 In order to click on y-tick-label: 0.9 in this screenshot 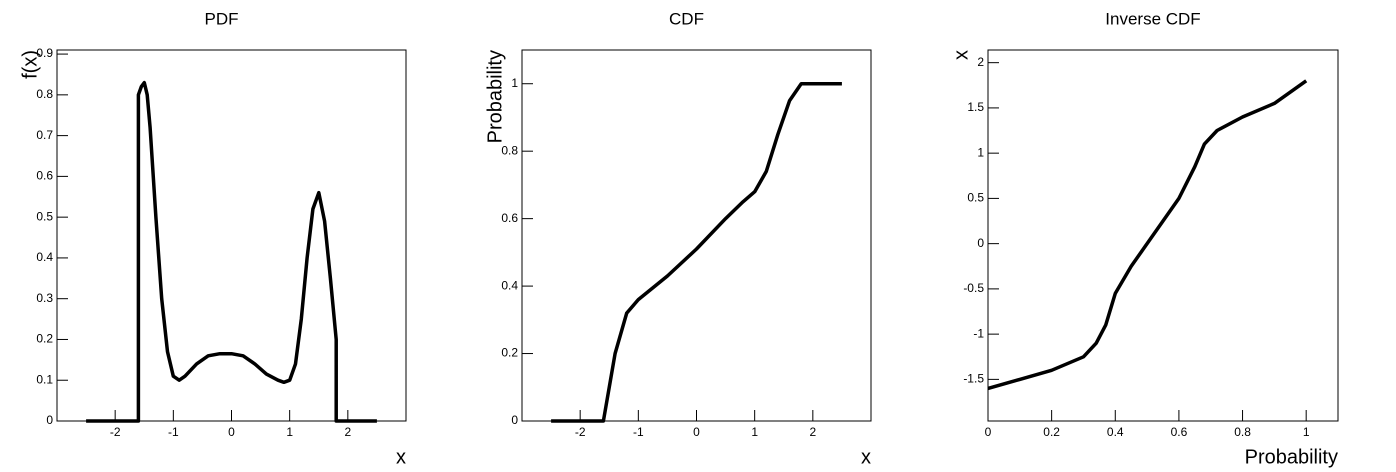, I will do `click(44, 53)`.